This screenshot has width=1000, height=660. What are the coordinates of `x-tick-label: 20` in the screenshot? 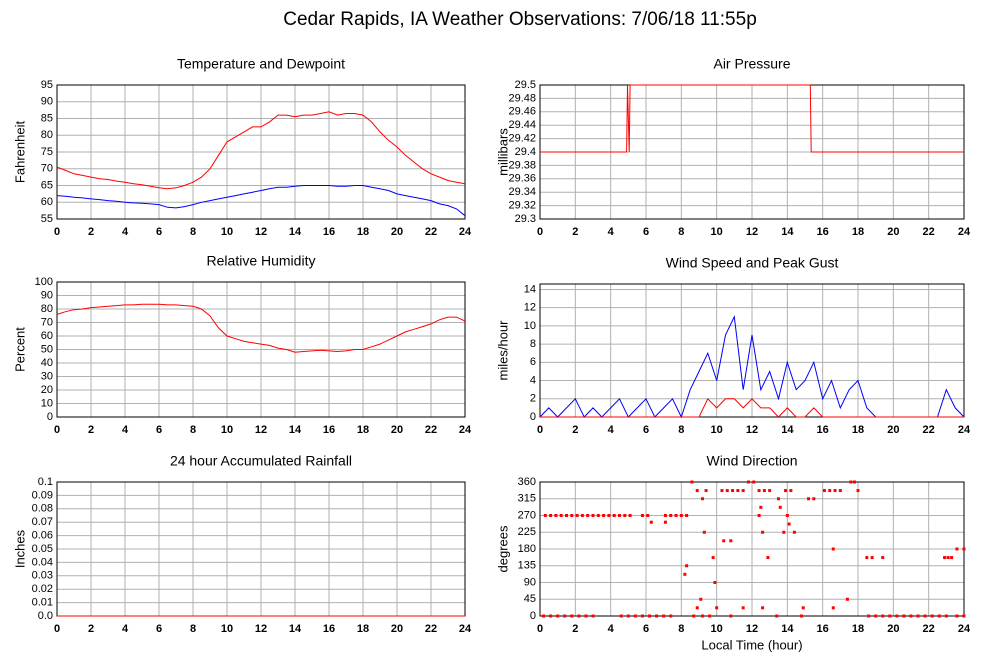 It's located at (893, 232).